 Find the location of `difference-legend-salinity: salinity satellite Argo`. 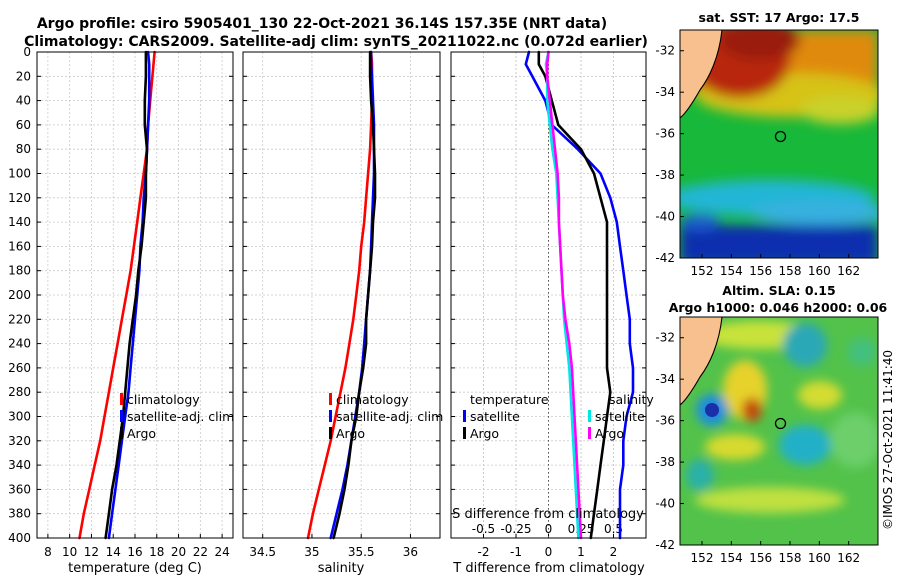

difference-legend-salinity: salinity satellite Argo is located at coordinates (621, 416).